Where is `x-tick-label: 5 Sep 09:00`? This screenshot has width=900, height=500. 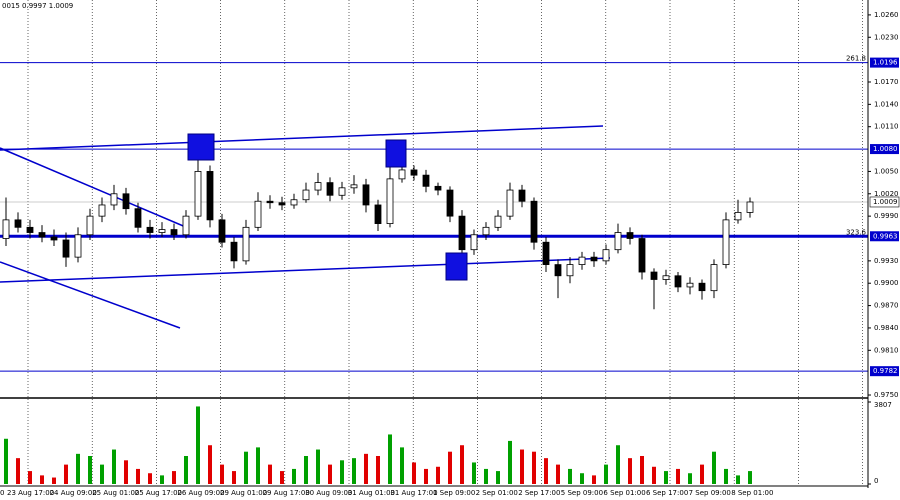 x-tick-label: 5 Sep 09:00 is located at coordinates (582, 493).